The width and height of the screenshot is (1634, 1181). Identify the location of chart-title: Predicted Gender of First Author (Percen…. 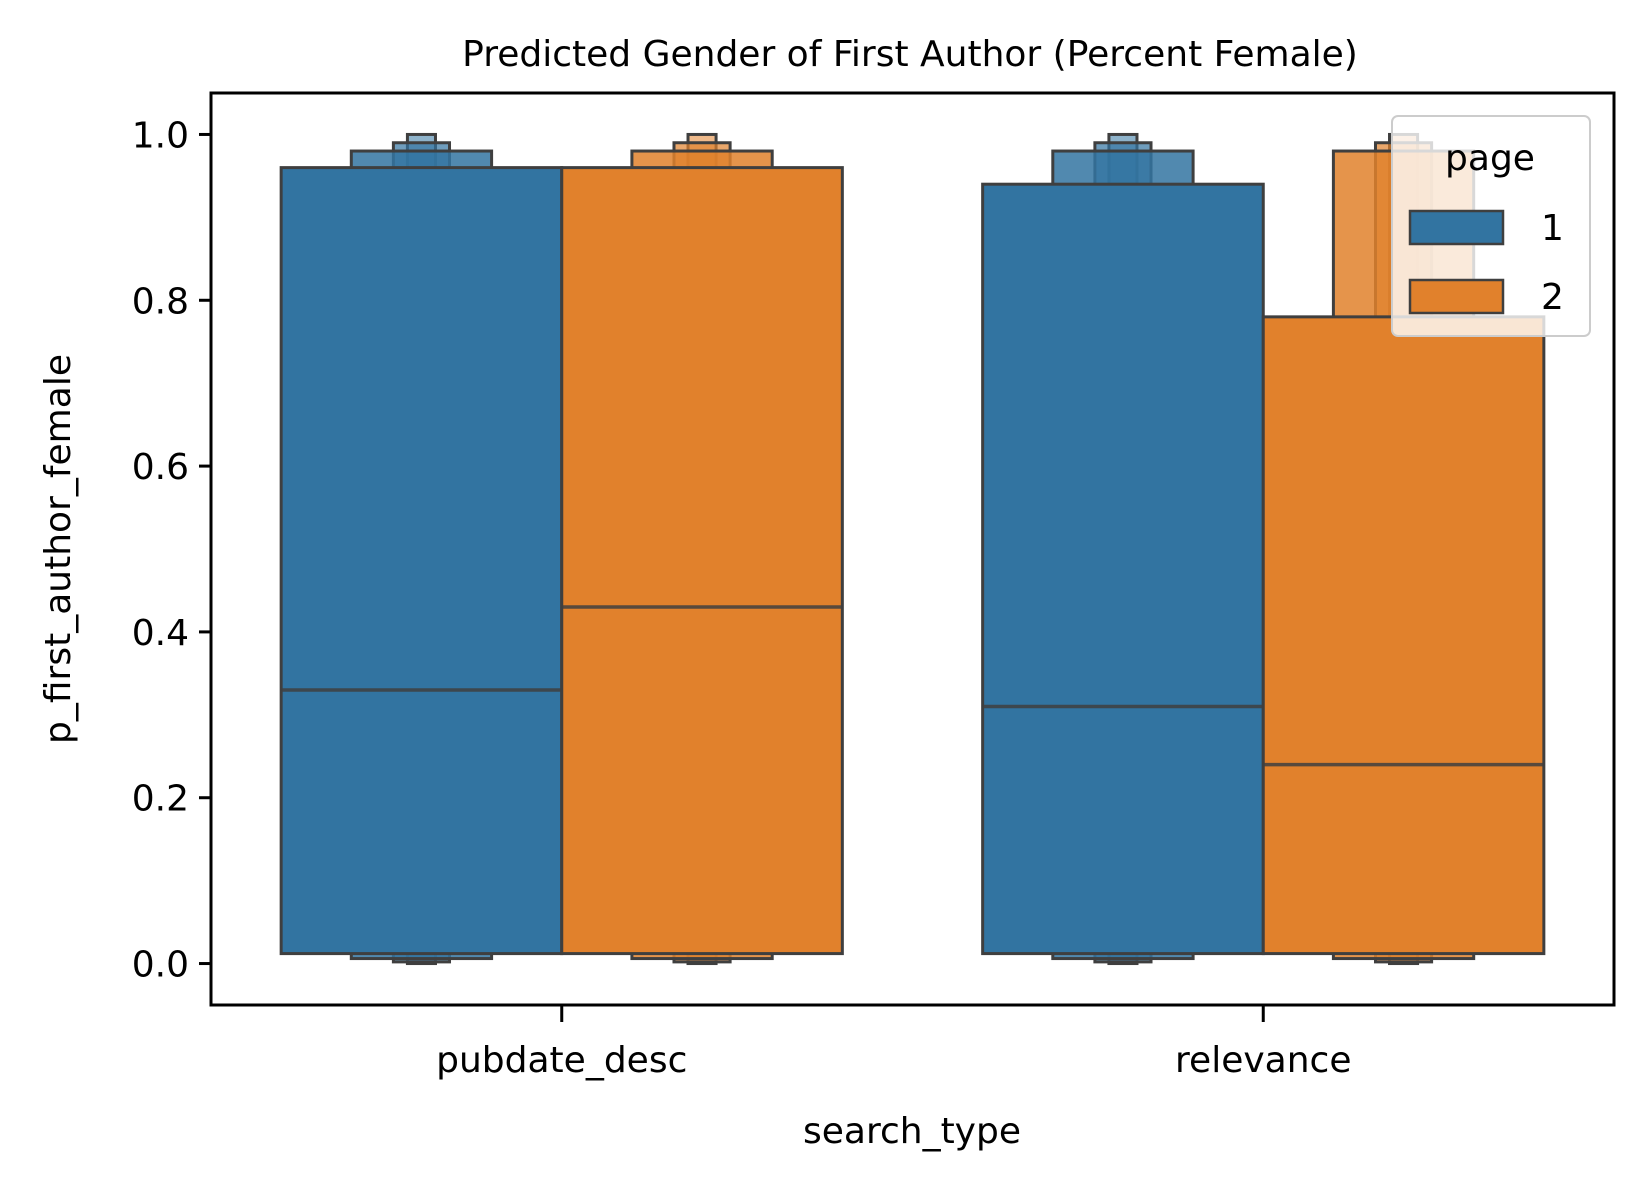
(910, 54).